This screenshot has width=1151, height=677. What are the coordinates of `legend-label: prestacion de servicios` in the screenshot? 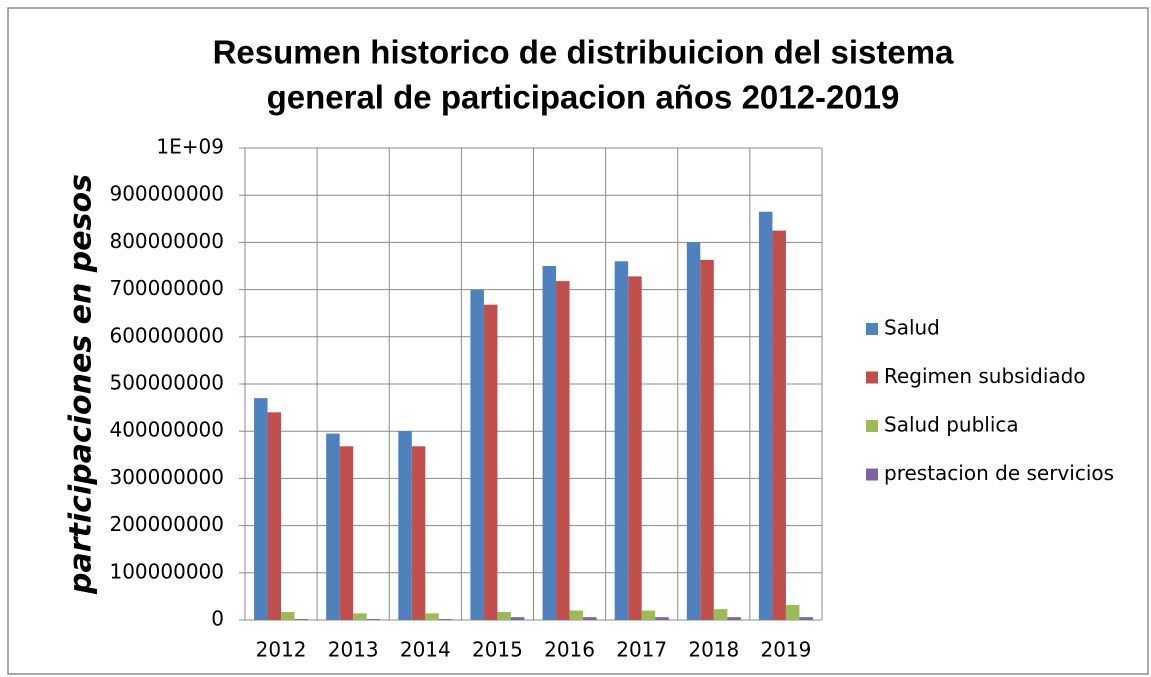 It's located at (999, 473).